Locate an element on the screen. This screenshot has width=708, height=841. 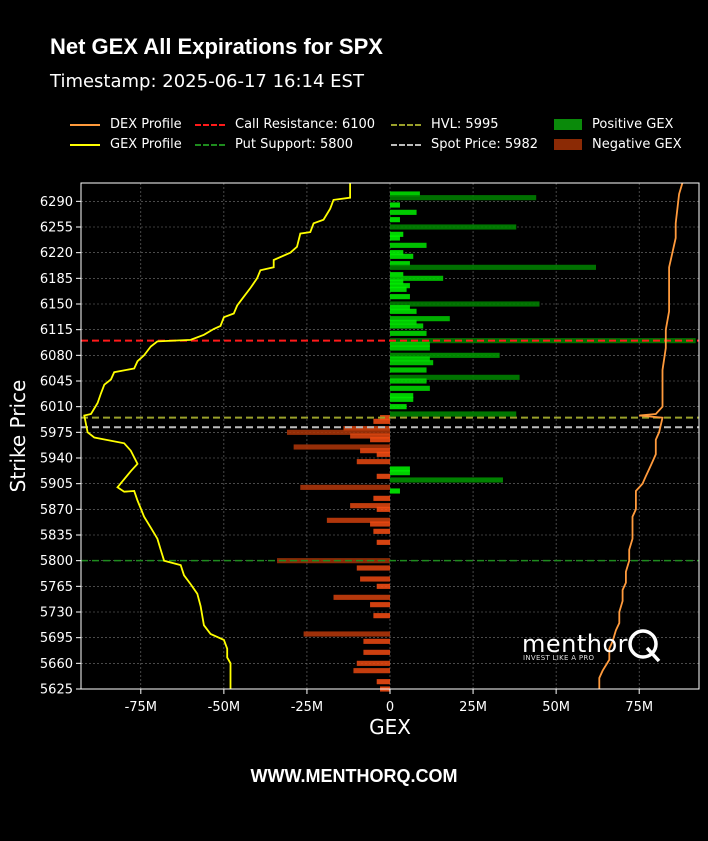
x-tick-label: -50M is located at coordinates (224, 707).